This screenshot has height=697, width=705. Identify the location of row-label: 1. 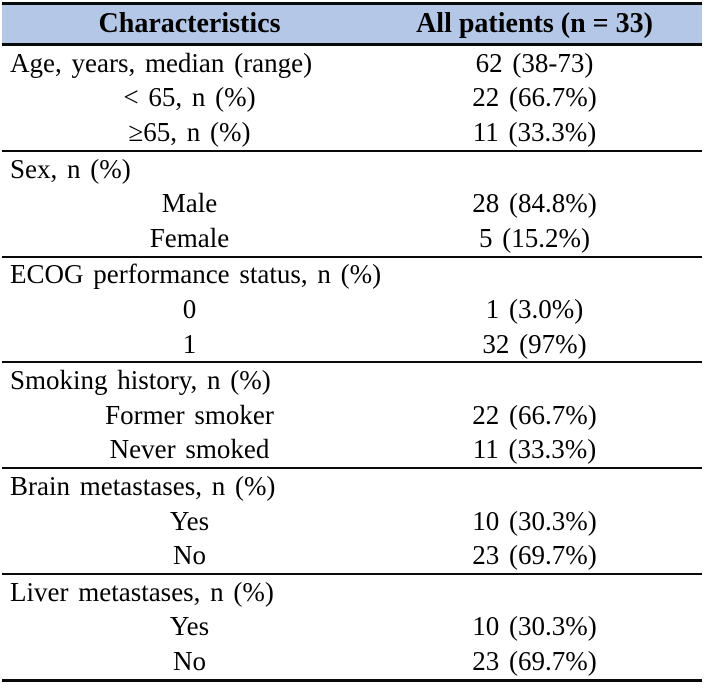
(189, 343).